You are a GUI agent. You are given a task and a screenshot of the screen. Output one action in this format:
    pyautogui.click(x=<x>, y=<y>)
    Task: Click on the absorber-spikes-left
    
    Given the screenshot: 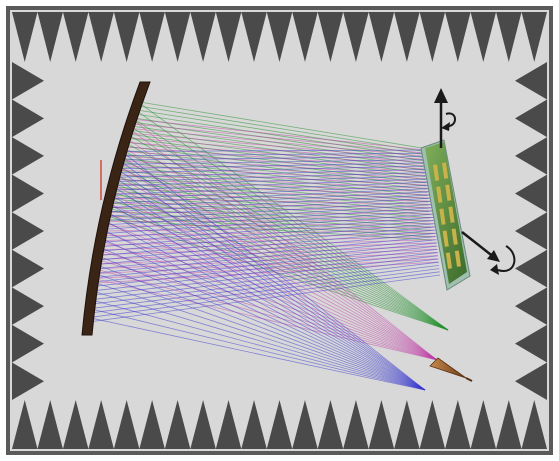 What is the action you would take?
    pyautogui.click(x=28, y=231)
    